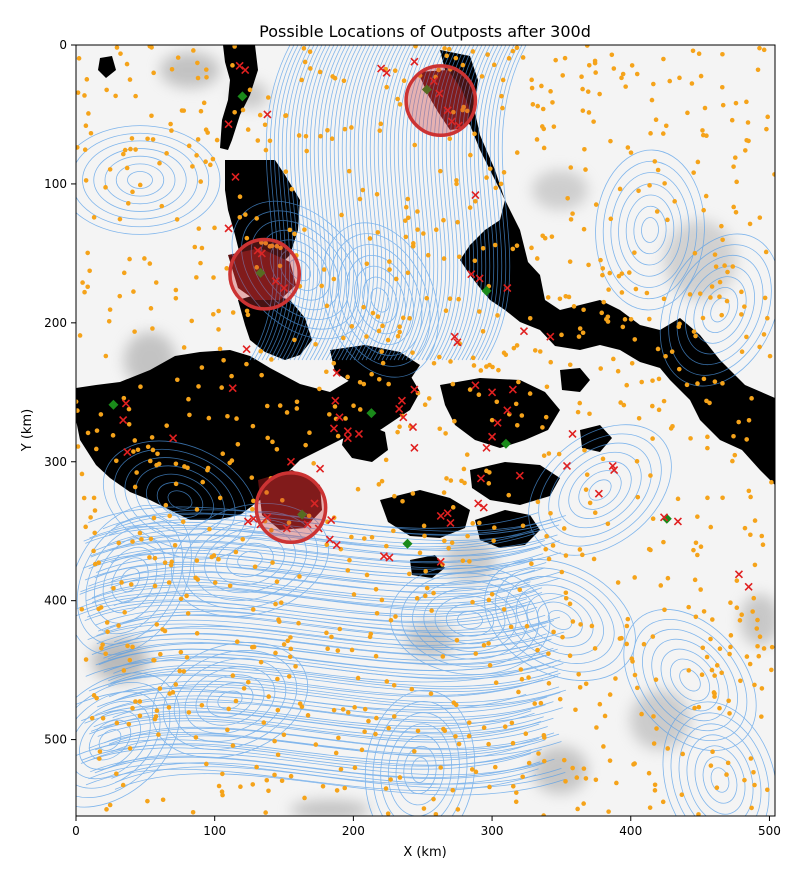  Describe the element at coordinates (492, 831) in the screenshot. I see `x-tick-label: 300` at that location.